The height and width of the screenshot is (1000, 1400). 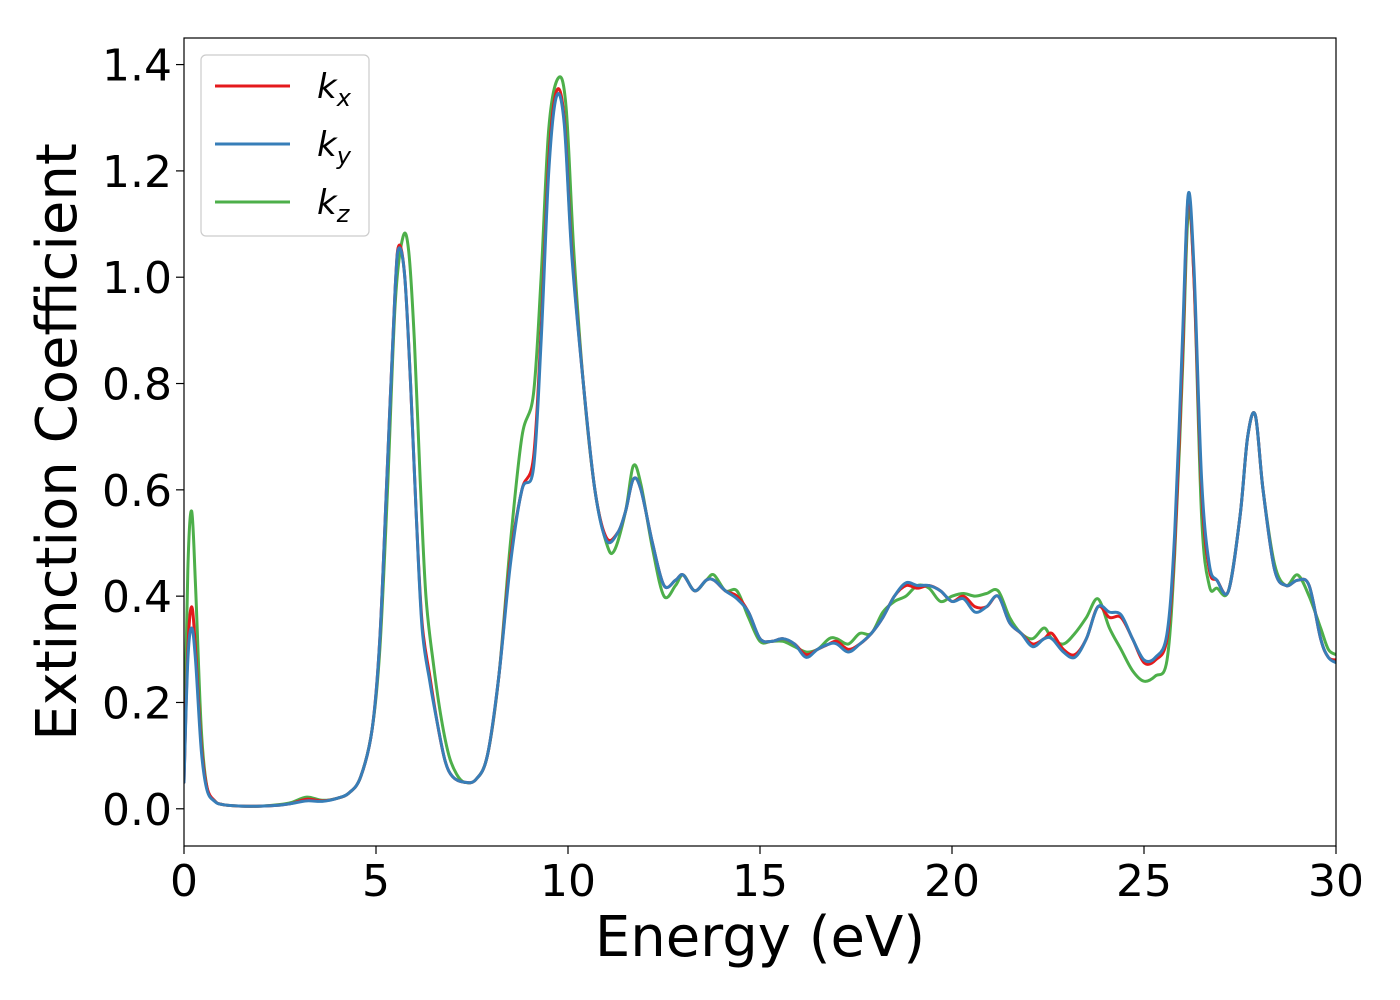 I want to click on y-tick-label: 0.6, so click(x=137, y=491).